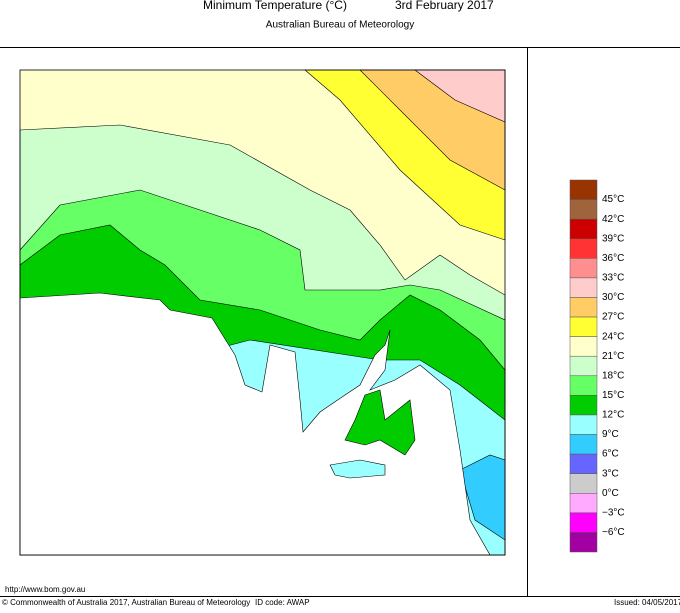 This screenshot has width=680, height=613. What do you see at coordinates (340, 25) in the screenshot?
I see `subtitle: Australian Bureau of Meteorology` at bounding box center [340, 25].